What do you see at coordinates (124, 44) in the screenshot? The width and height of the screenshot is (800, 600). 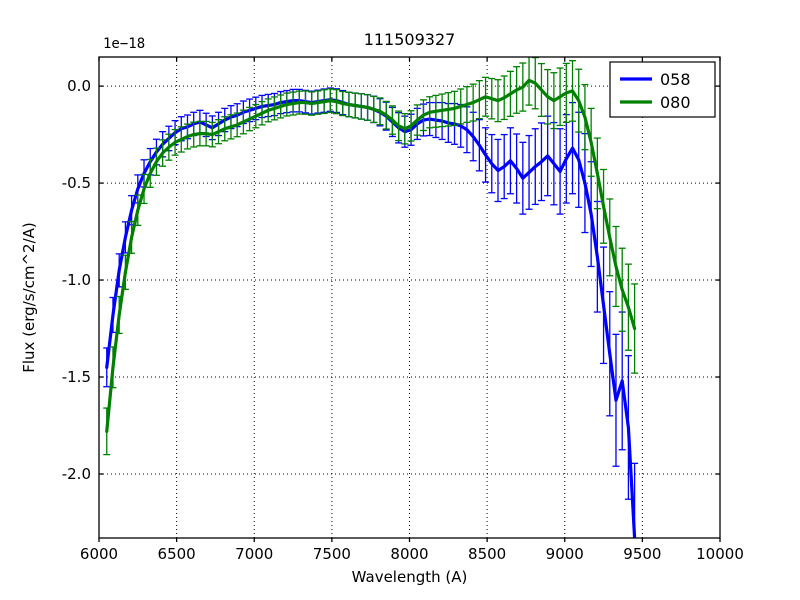 I see `y-offset-text: 1e−18` at bounding box center [124, 44].